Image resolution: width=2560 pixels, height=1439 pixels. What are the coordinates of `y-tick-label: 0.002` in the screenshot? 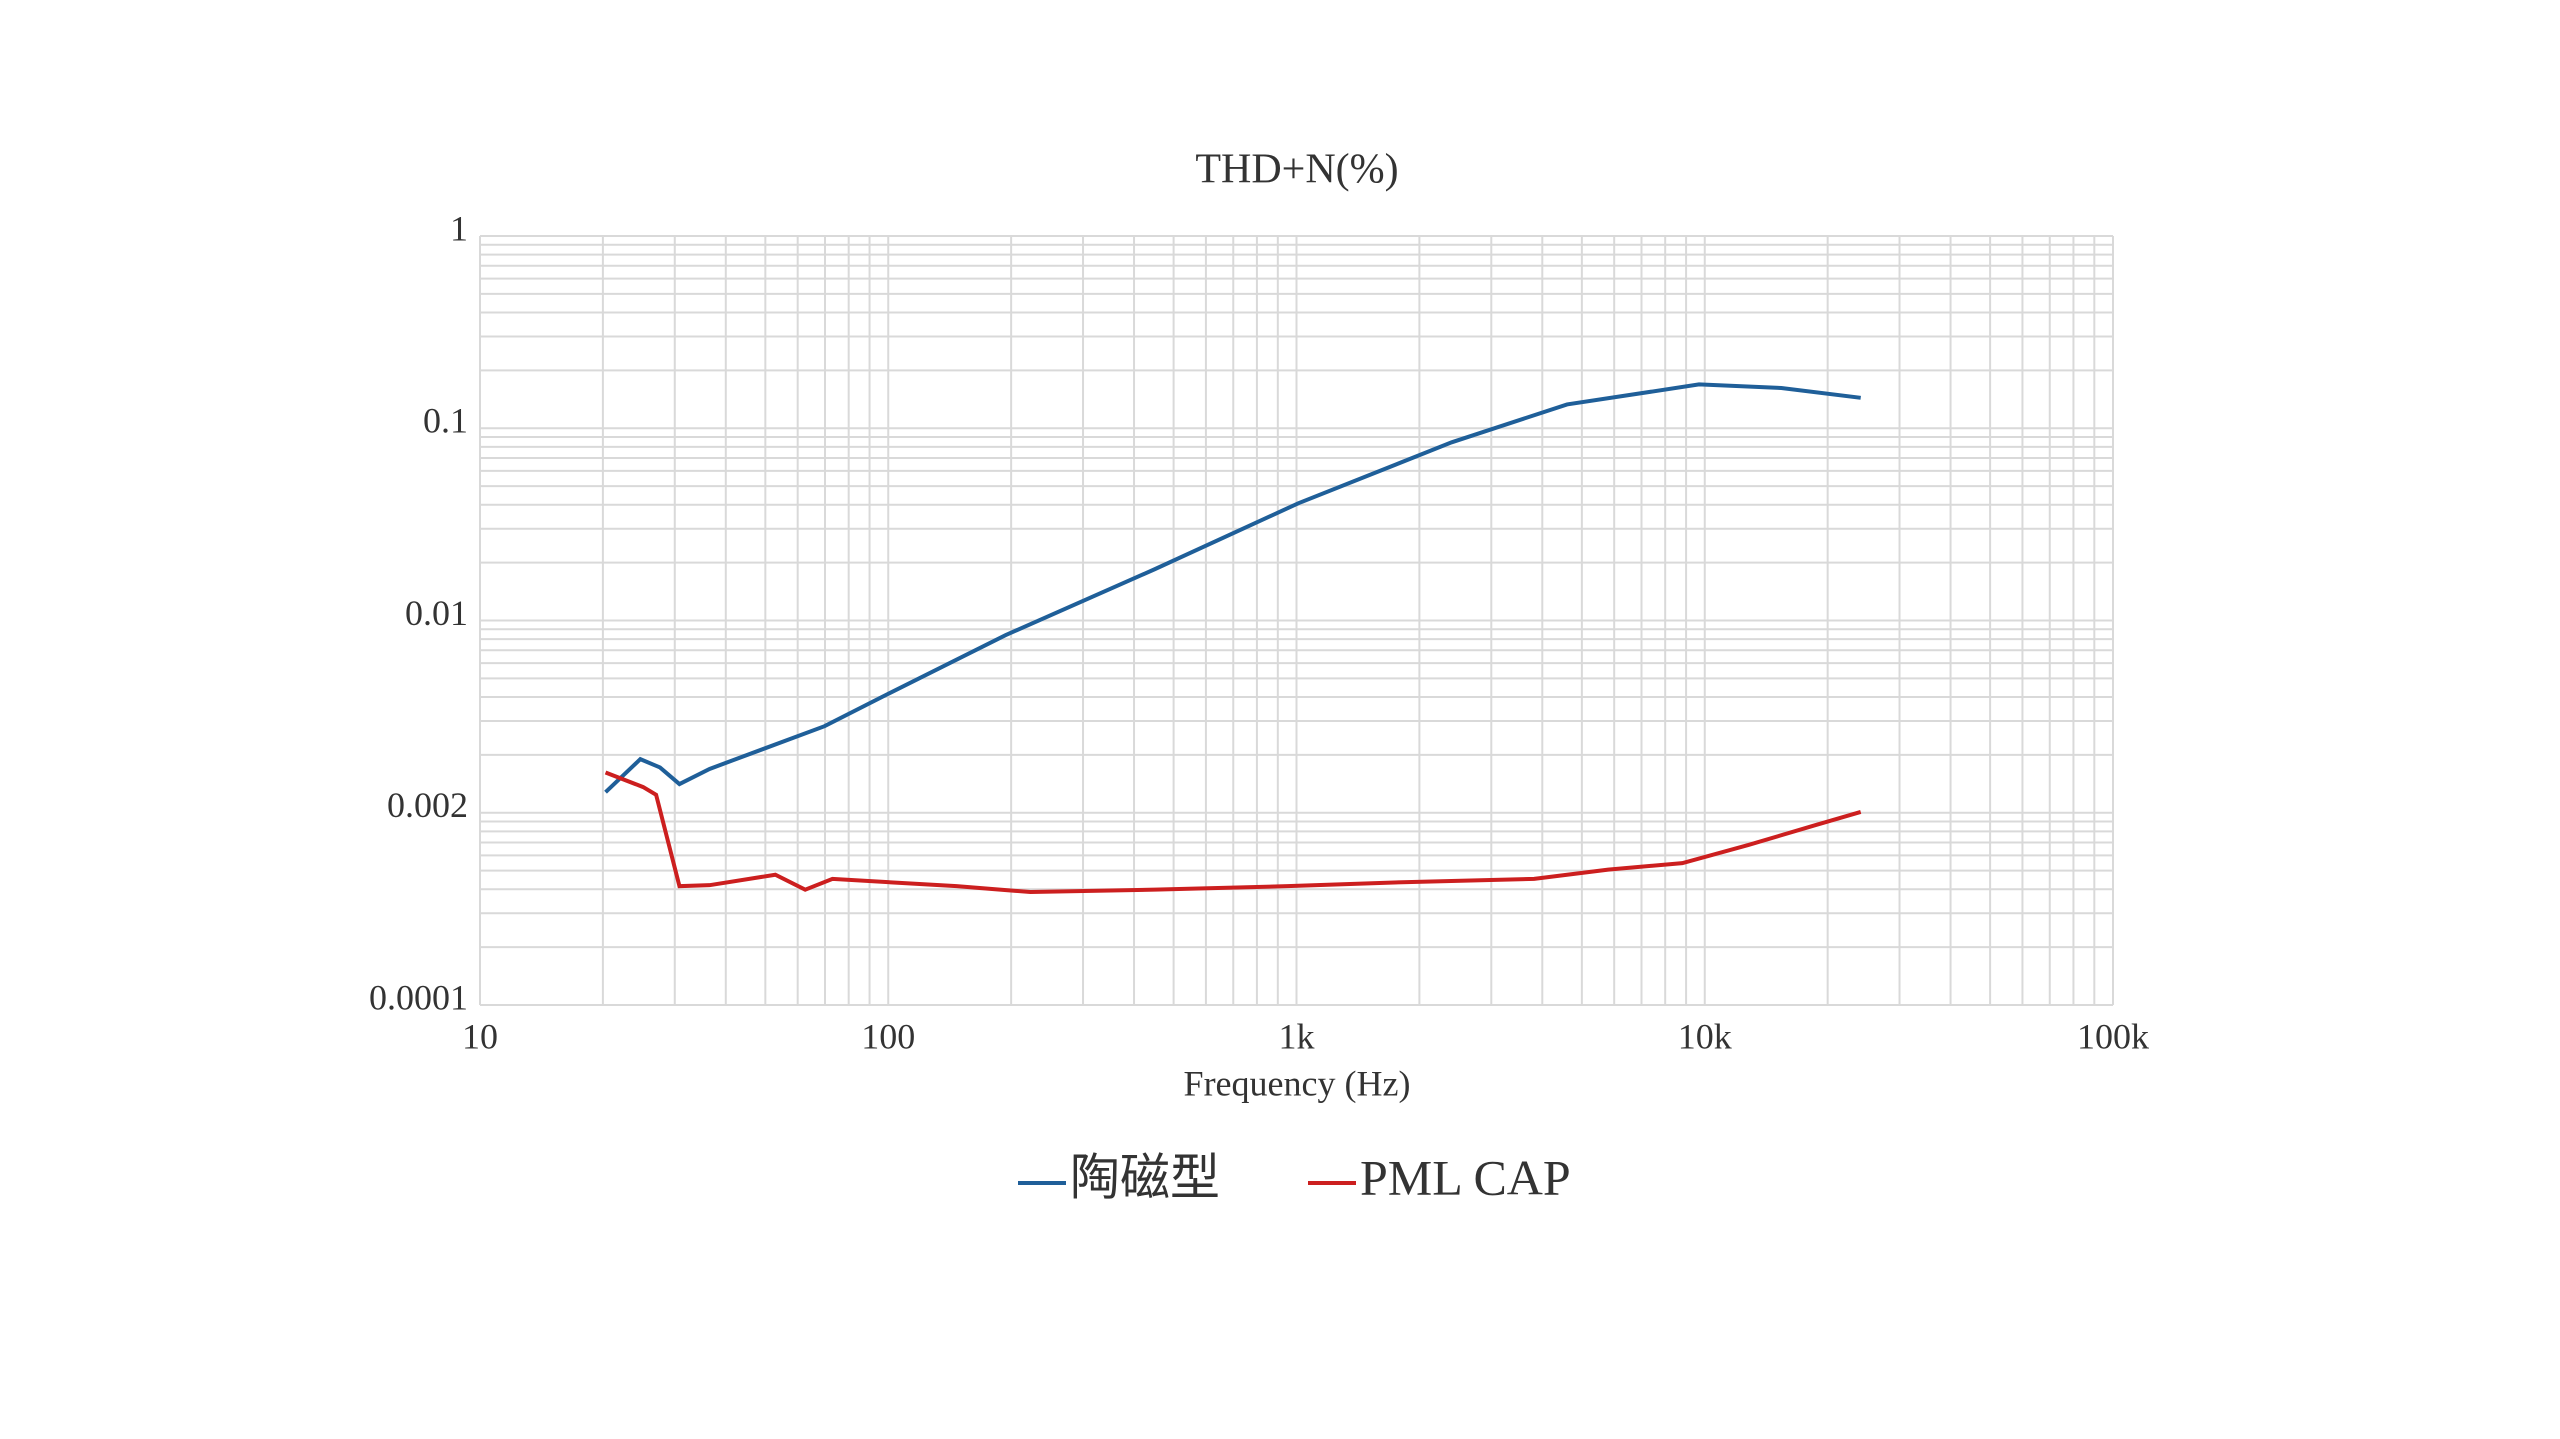 It's located at (427, 805).